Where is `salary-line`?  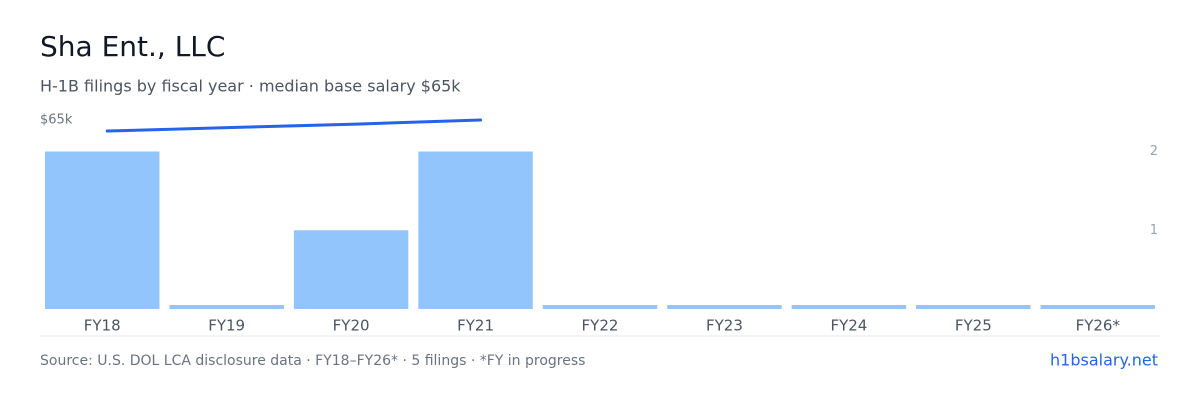 salary-line is located at coordinates (294, 125).